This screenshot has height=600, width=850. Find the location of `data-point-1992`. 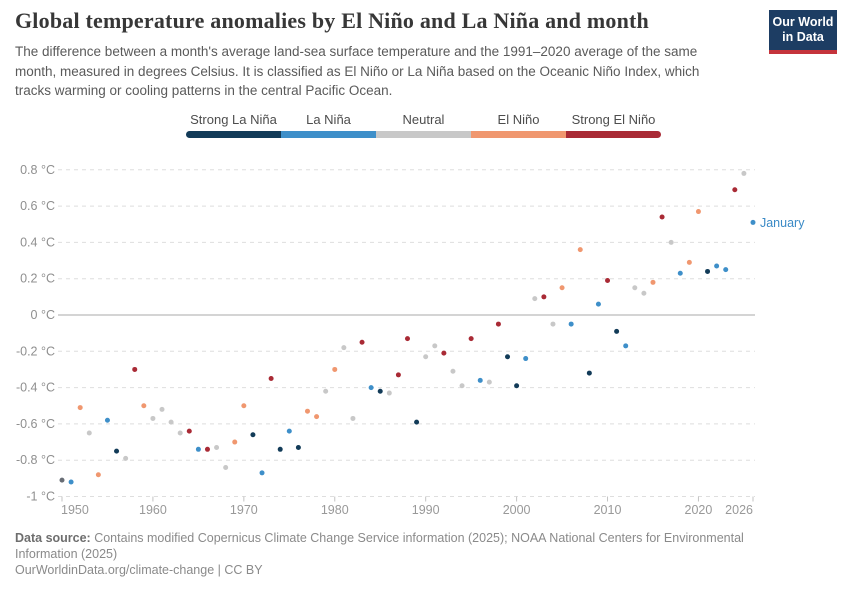

data-point-1992 is located at coordinates (444, 353).